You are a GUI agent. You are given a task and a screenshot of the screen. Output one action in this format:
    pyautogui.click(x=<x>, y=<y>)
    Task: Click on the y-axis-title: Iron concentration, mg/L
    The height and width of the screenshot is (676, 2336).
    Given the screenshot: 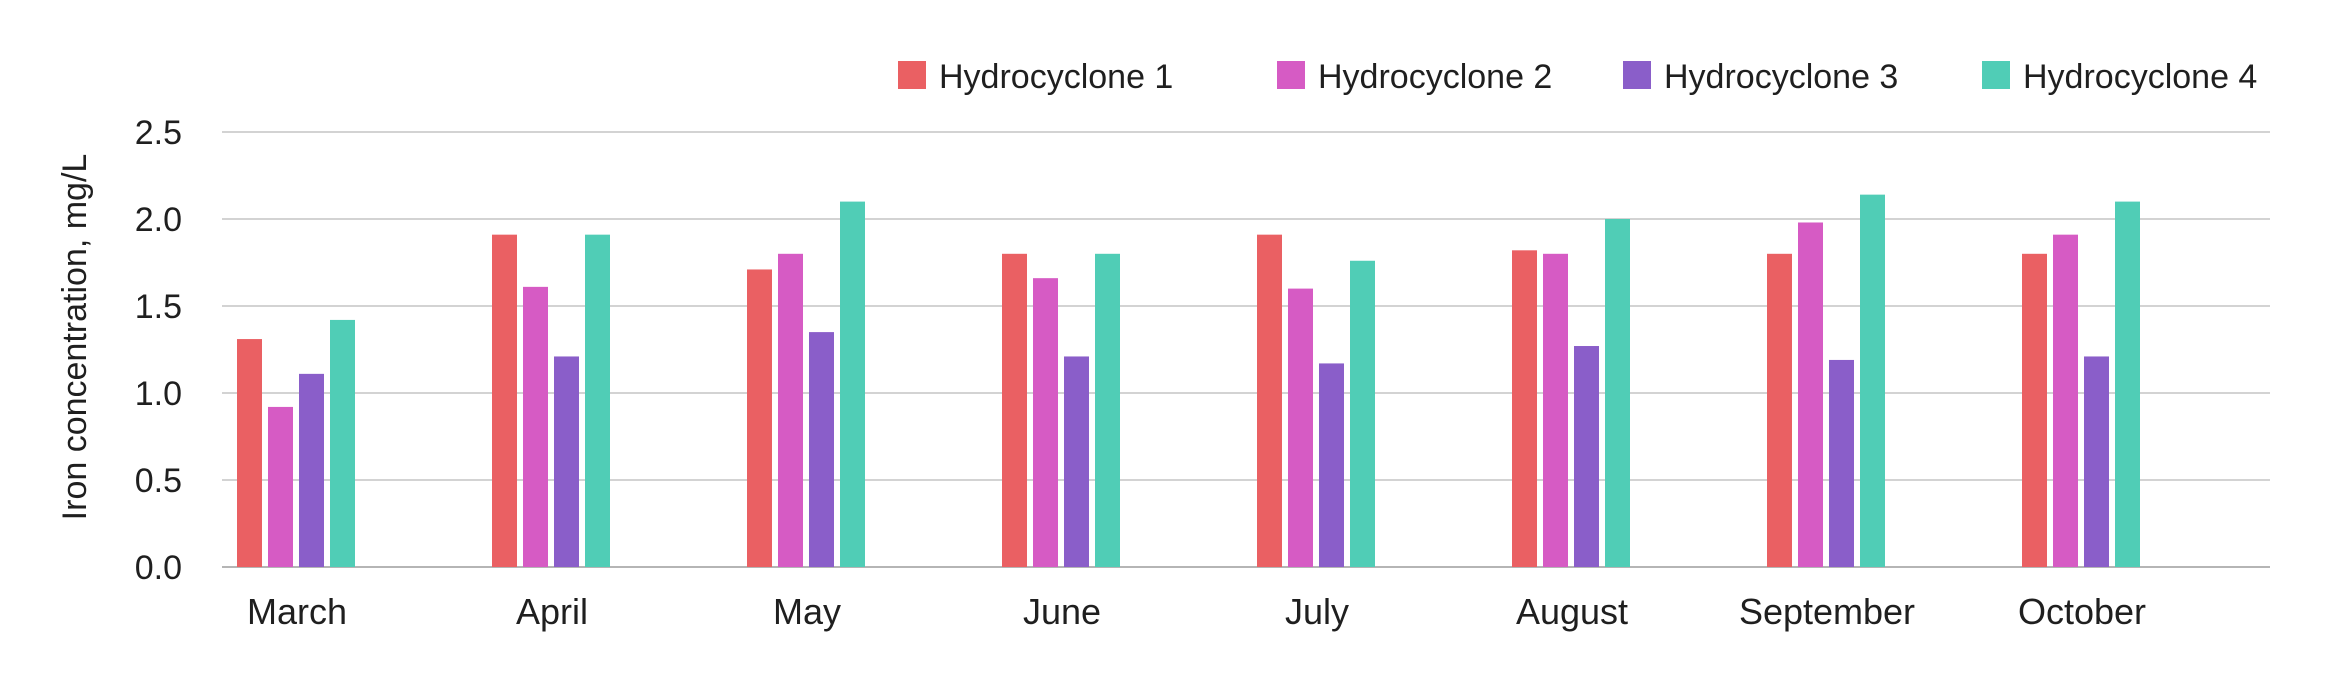 What is the action you would take?
    pyautogui.click(x=75, y=337)
    